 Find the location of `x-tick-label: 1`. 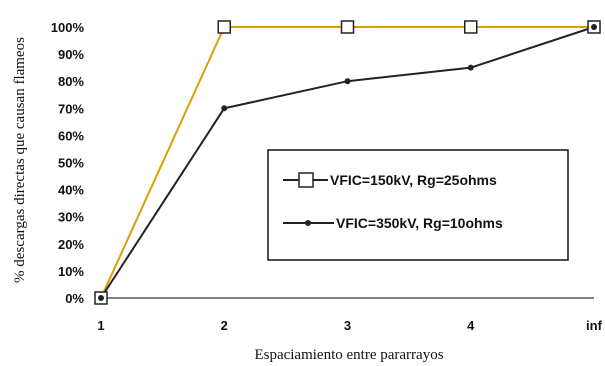

x-tick-label: 1 is located at coordinates (100, 325).